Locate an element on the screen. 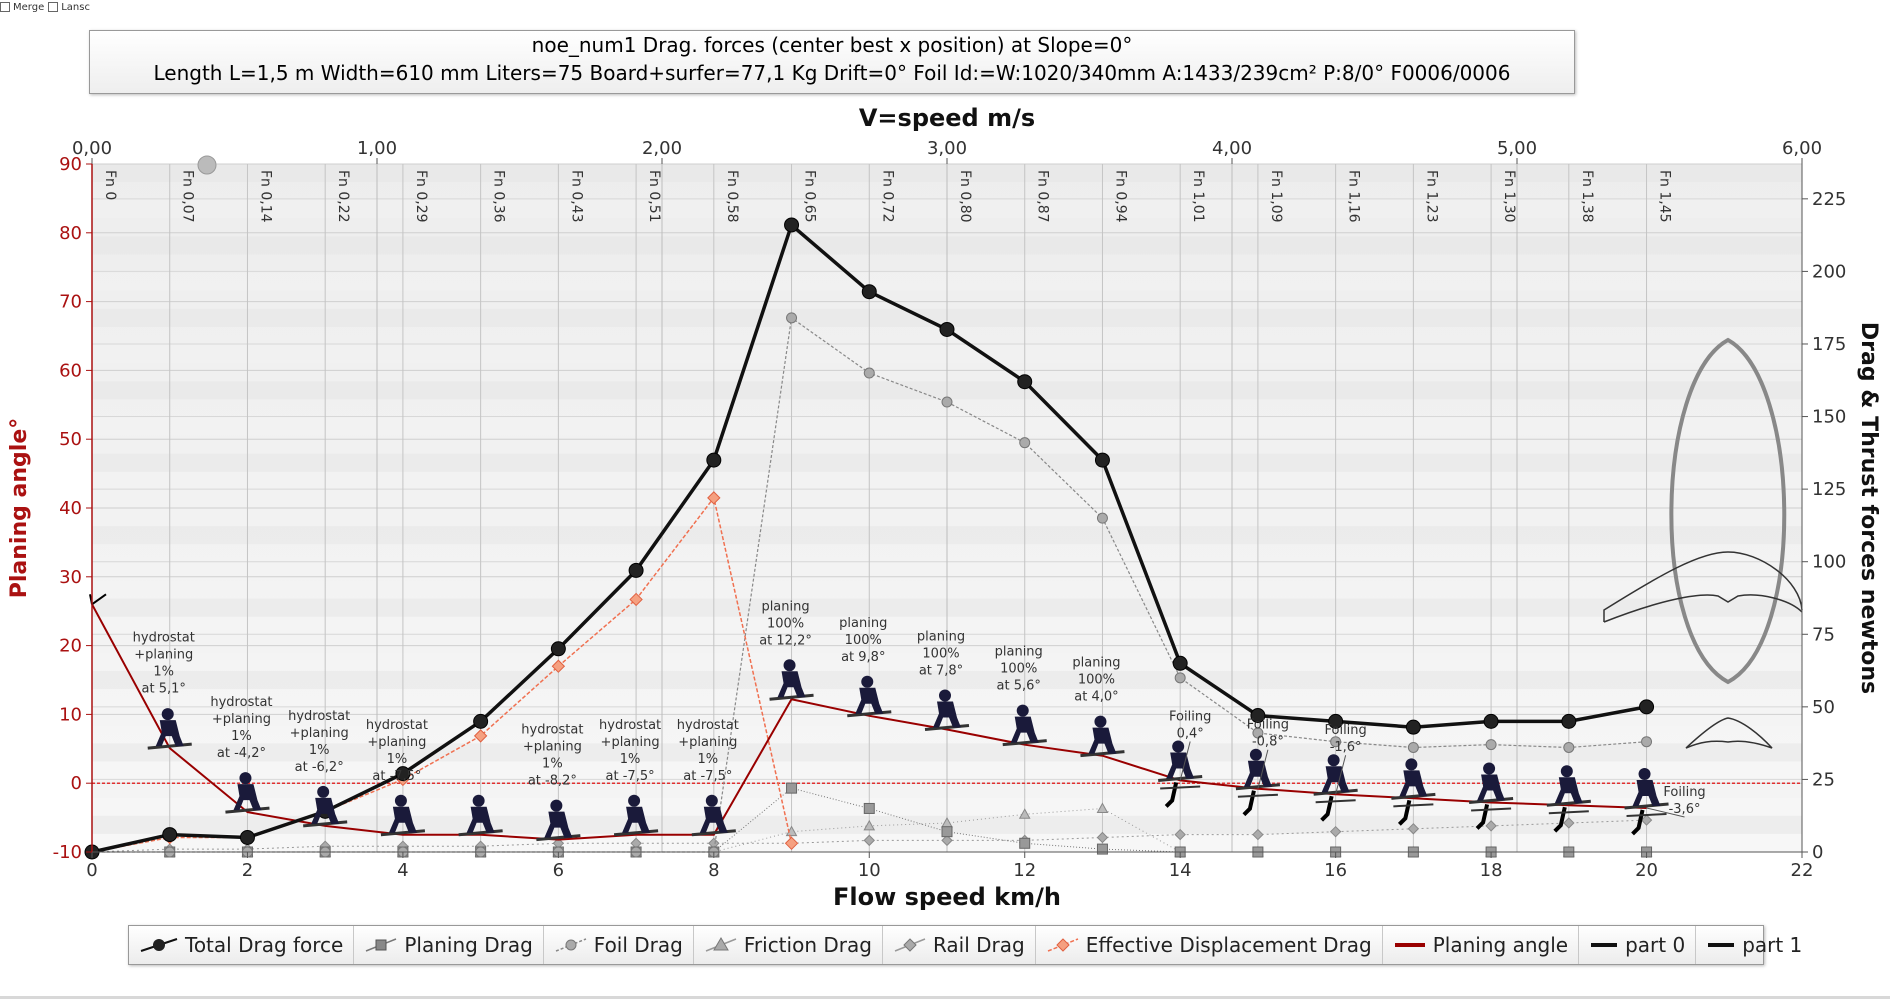 The height and width of the screenshot is (999, 1890). legend-item-planing-drag: Planing Drag is located at coordinates (449, 945).